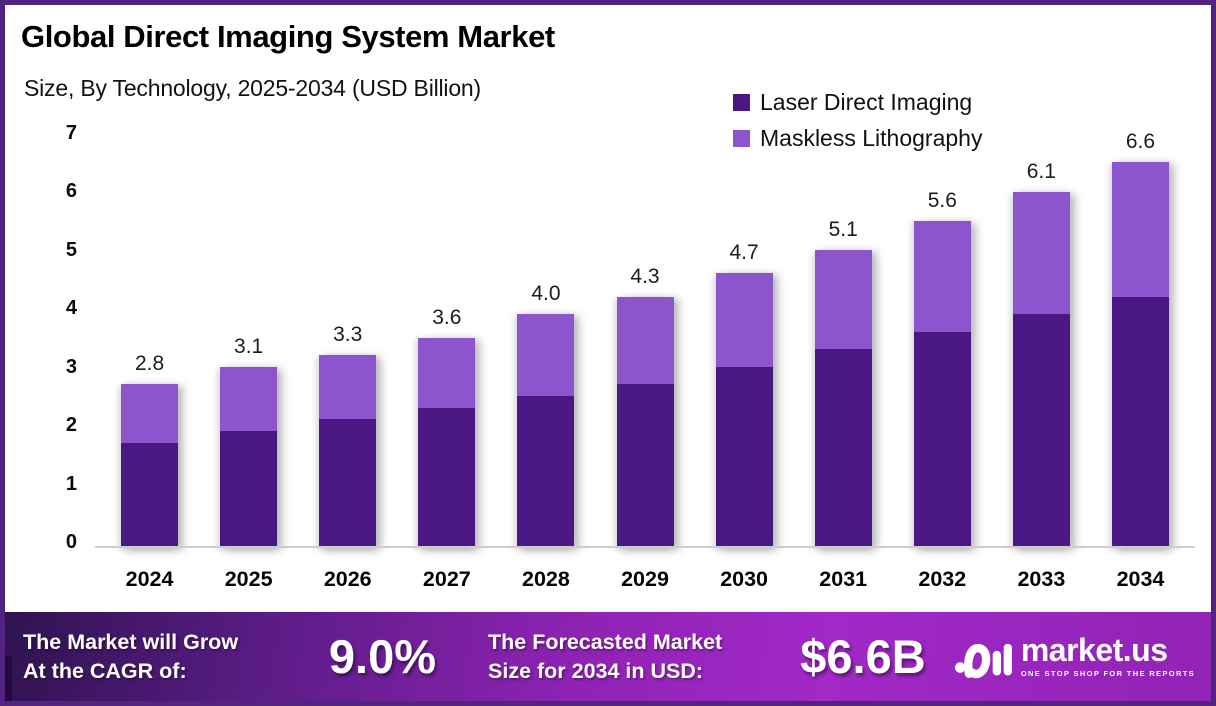  I want to click on y-axis-tick: 3, so click(71, 366).